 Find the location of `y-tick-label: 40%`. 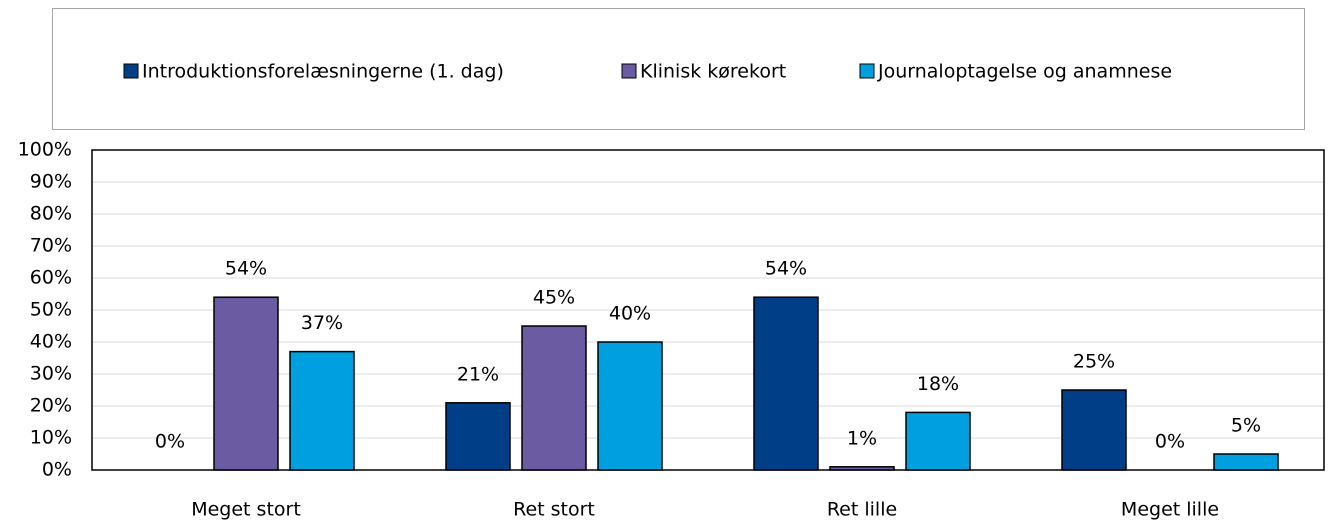

y-tick-label: 40% is located at coordinates (51, 342).